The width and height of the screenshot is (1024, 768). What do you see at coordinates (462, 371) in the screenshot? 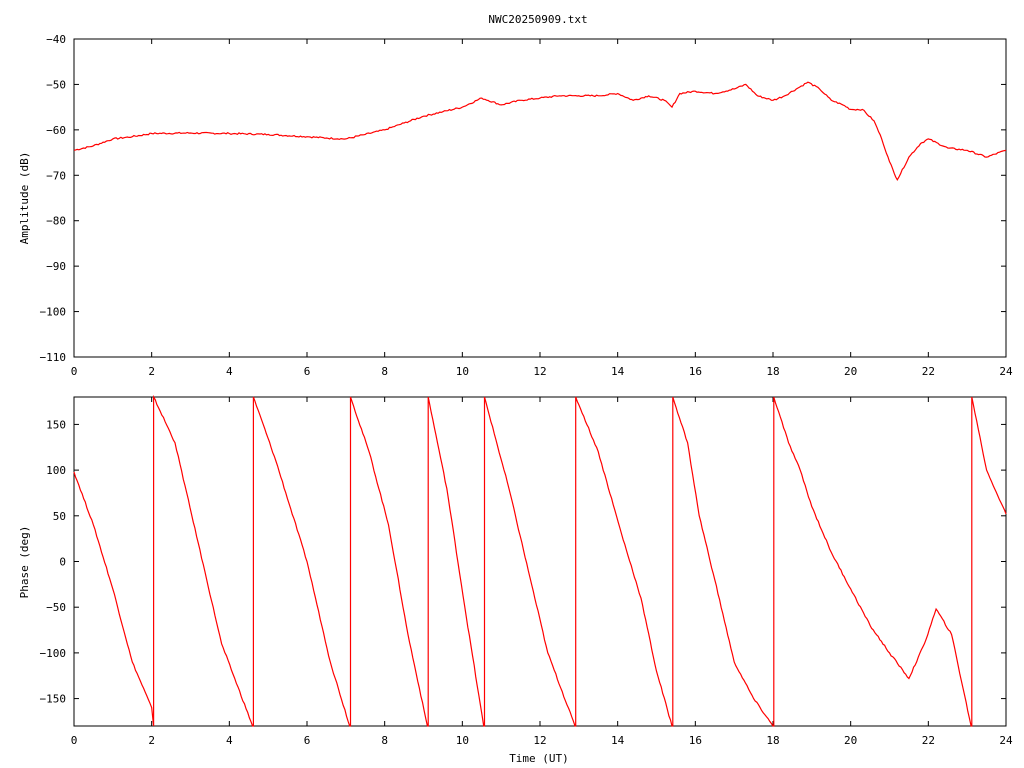
I see `amplitude-x-tick-label: 10` at bounding box center [462, 371].